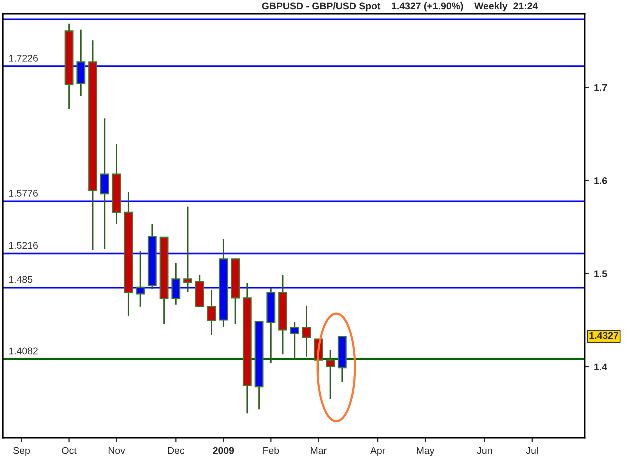 The image size is (625, 469). Describe the element at coordinates (601, 274) in the screenshot. I see `y-tick-label: 1.5` at that location.